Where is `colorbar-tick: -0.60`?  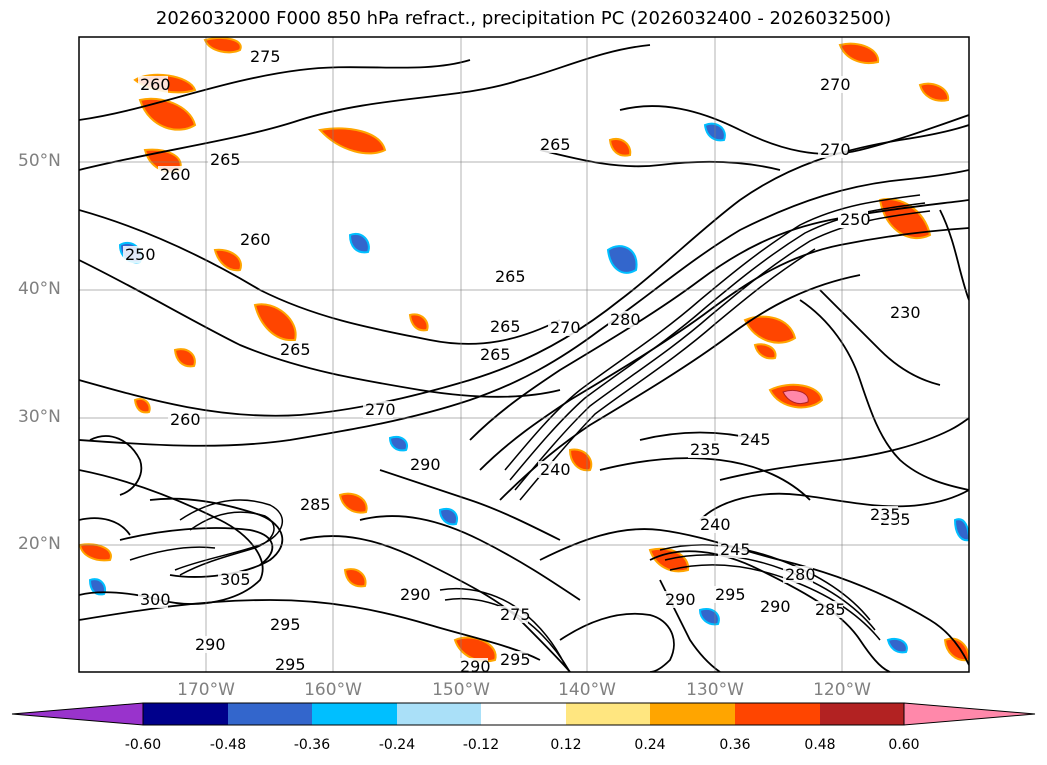
colorbar-tick: -0.60 is located at coordinates (143, 745).